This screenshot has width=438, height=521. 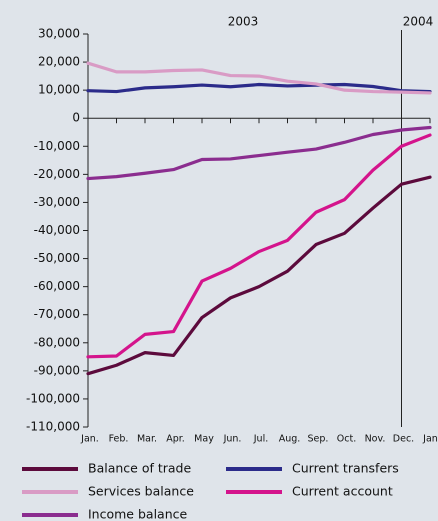 What do you see at coordinates (57, 258) in the screenshot?
I see `y-tick-label: -50,000` at bounding box center [57, 258].